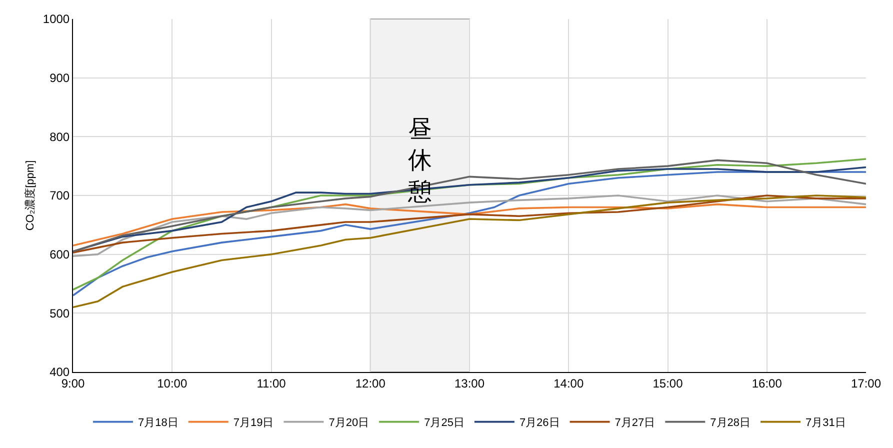 This screenshot has height=448, width=893. I want to click on legend-label: 7月31日, so click(826, 423).